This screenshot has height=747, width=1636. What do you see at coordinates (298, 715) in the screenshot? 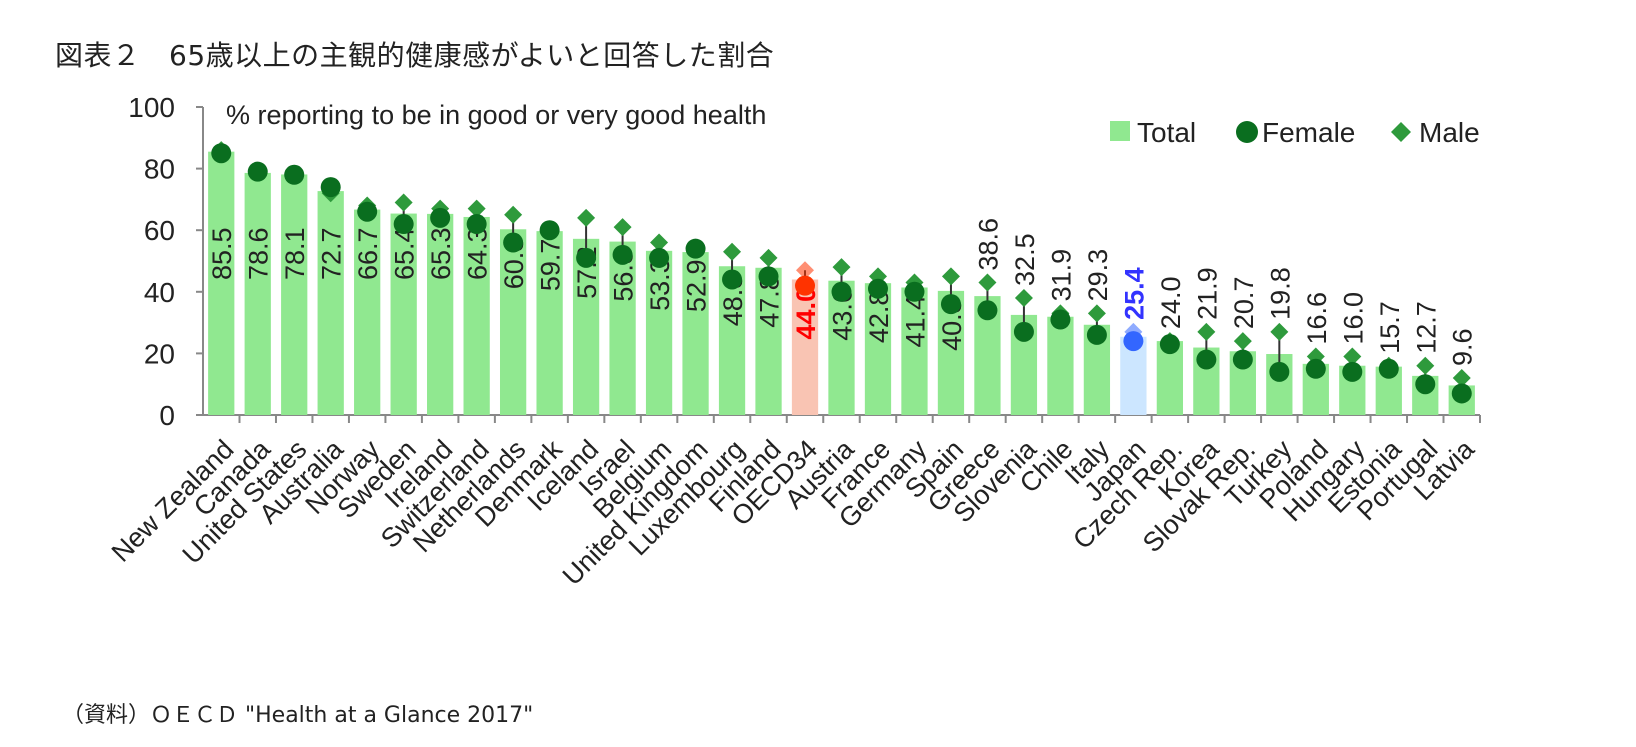
I see `source-note: （資料）ＯＥＣＤ "Health at a Glance 2017"` at bounding box center [298, 715].